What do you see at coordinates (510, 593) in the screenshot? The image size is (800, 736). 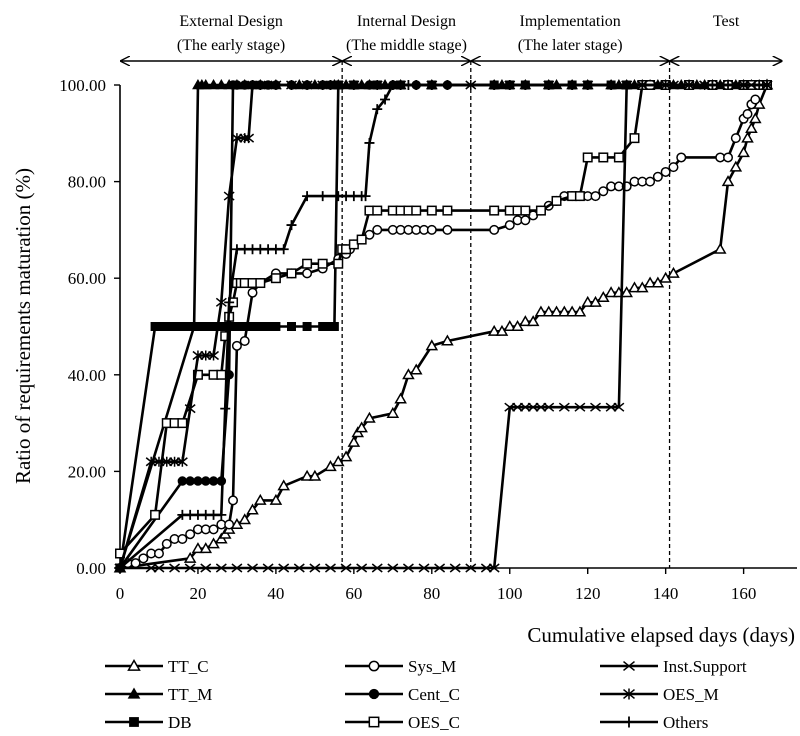 I see `x-tick-label: 100` at bounding box center [510, 593].